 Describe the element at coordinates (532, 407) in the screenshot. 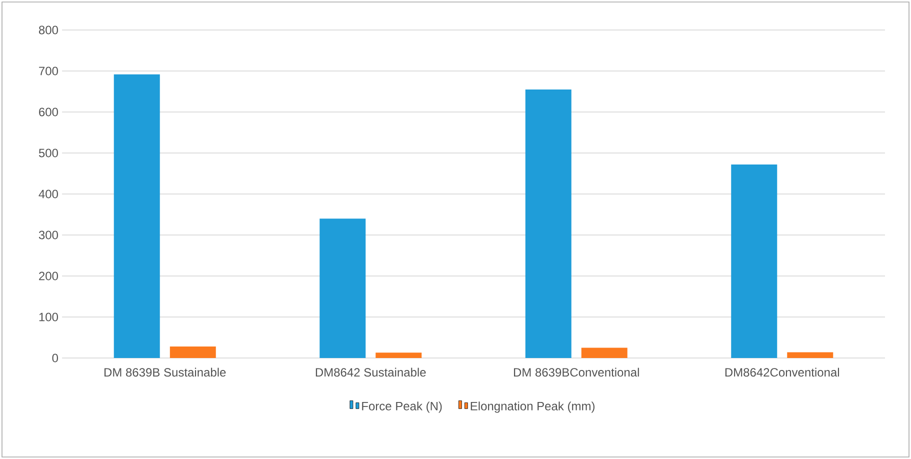

I see `legend-label: Elongnation Peak (mm)` at that location.